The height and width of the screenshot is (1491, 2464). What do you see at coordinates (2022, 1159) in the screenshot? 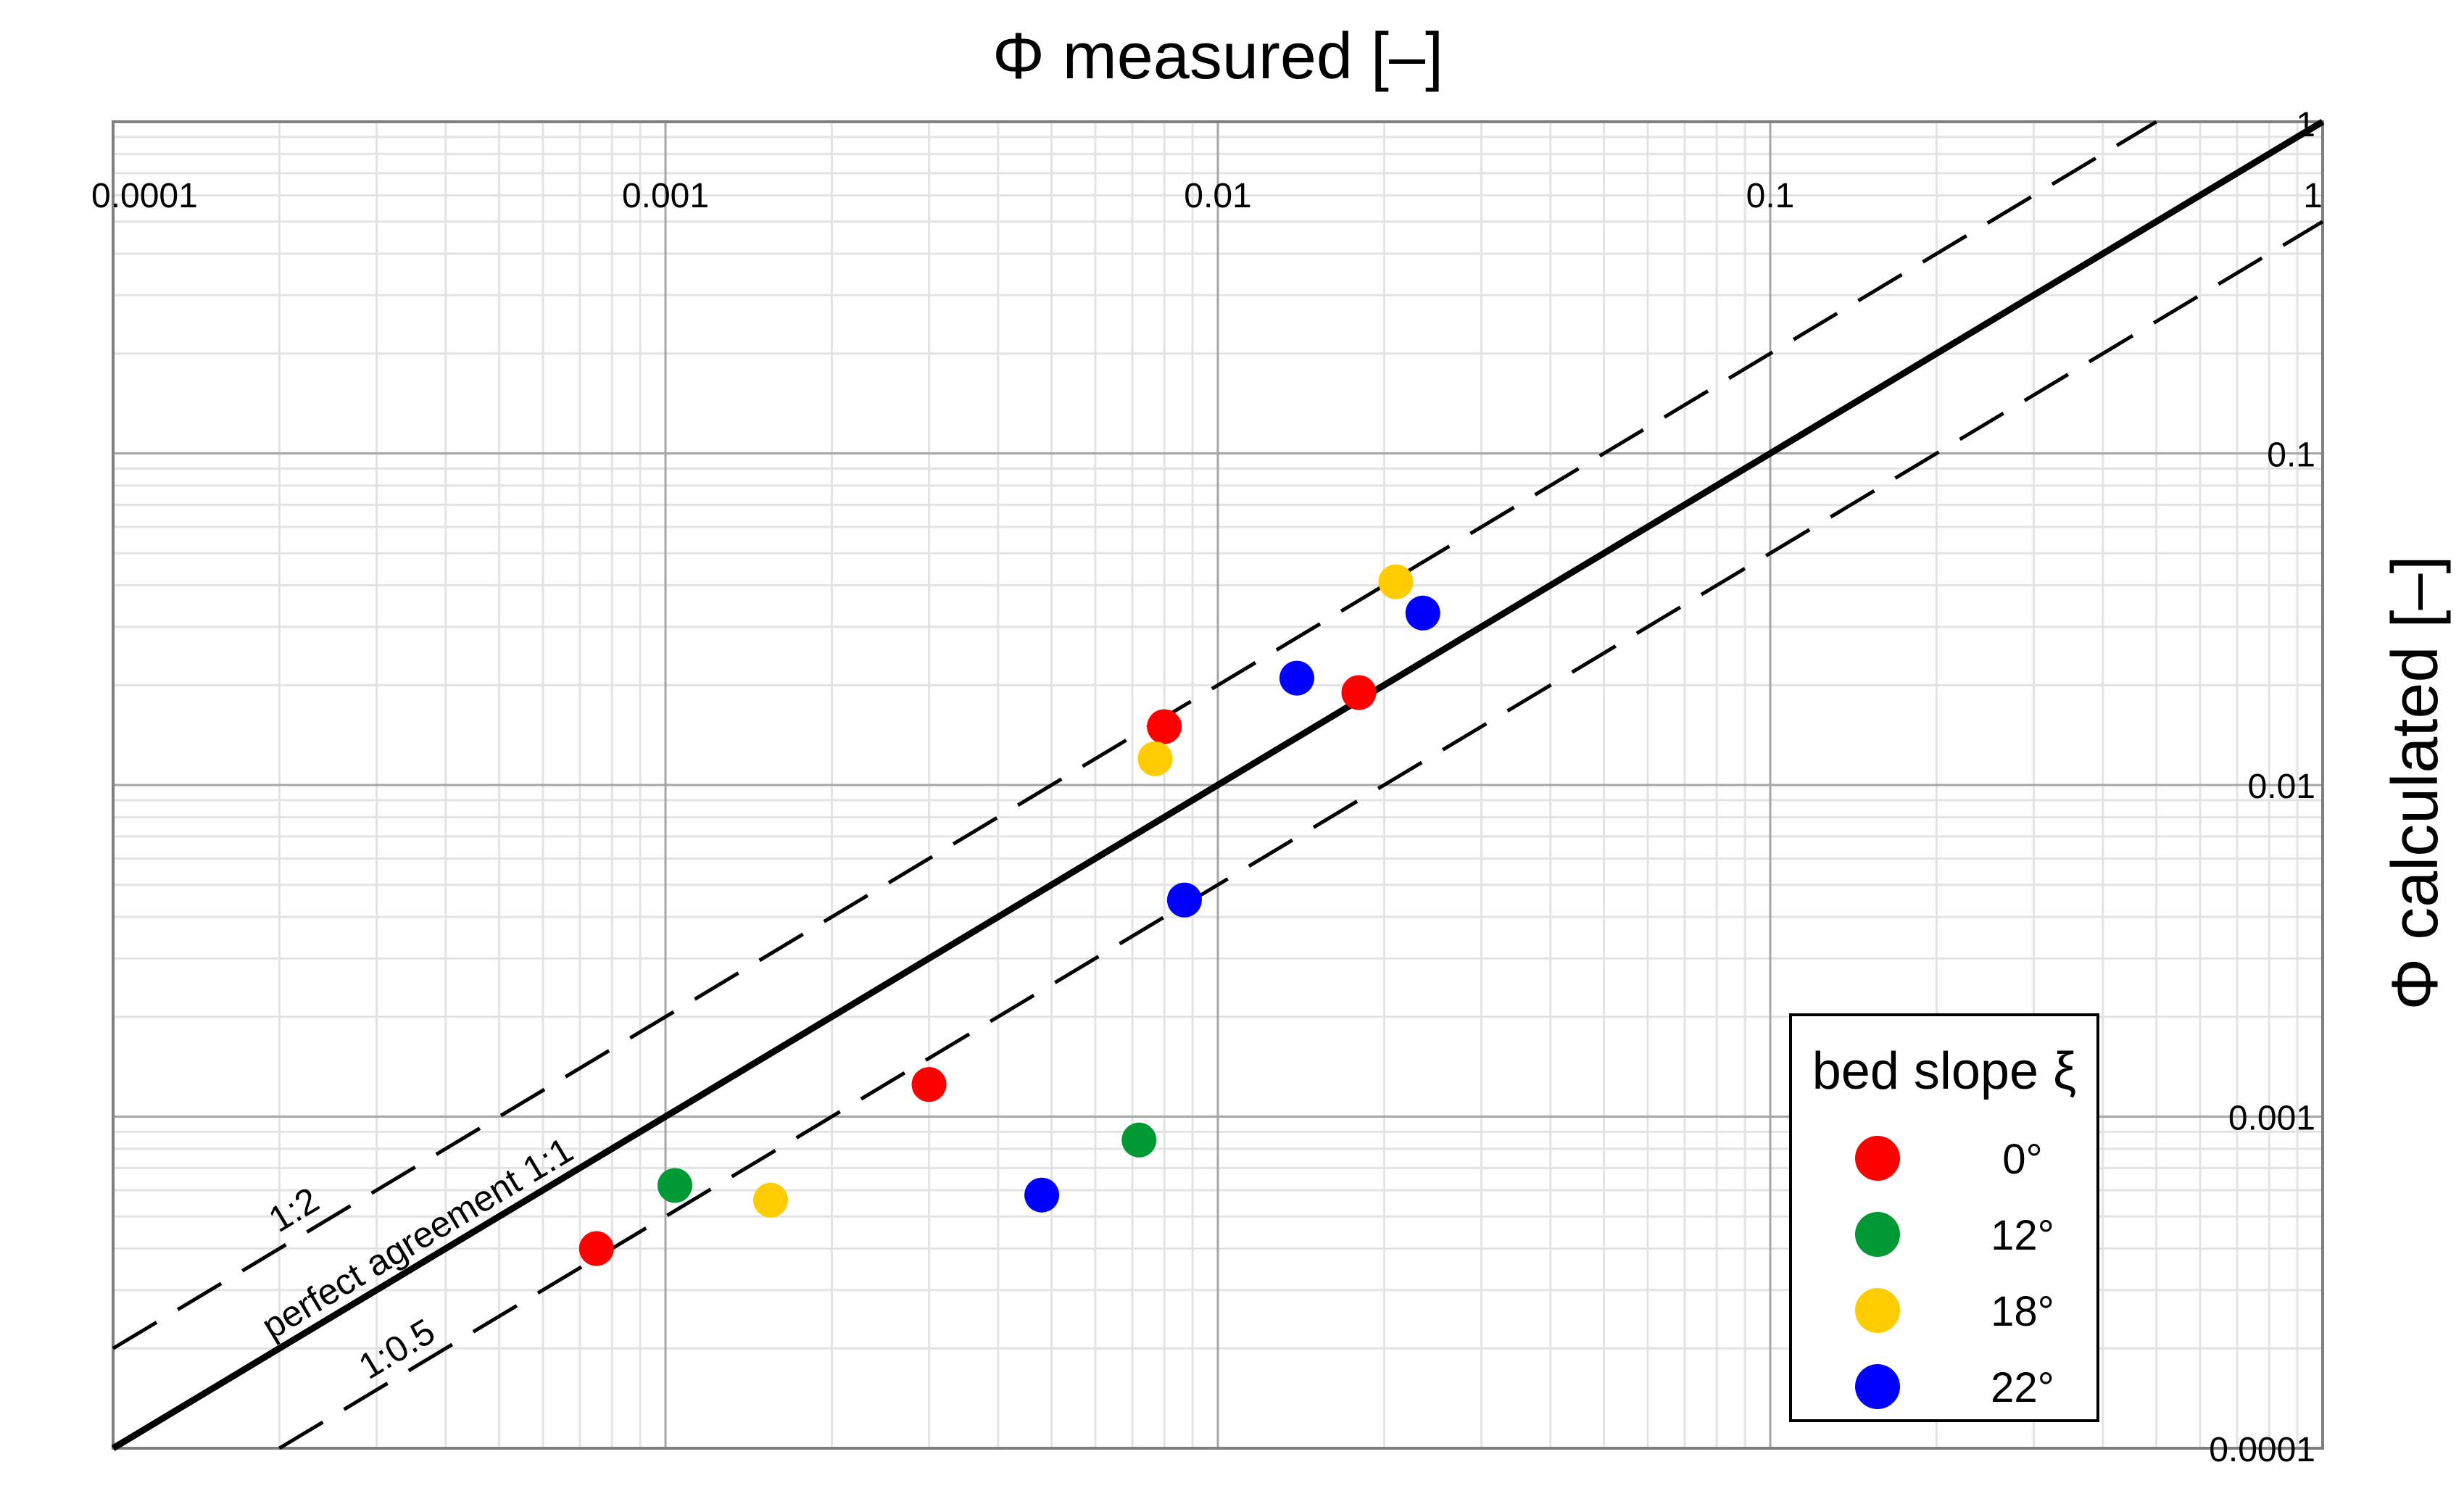
I see `legend-label: 0°` at bounding box center [2022, 1159].